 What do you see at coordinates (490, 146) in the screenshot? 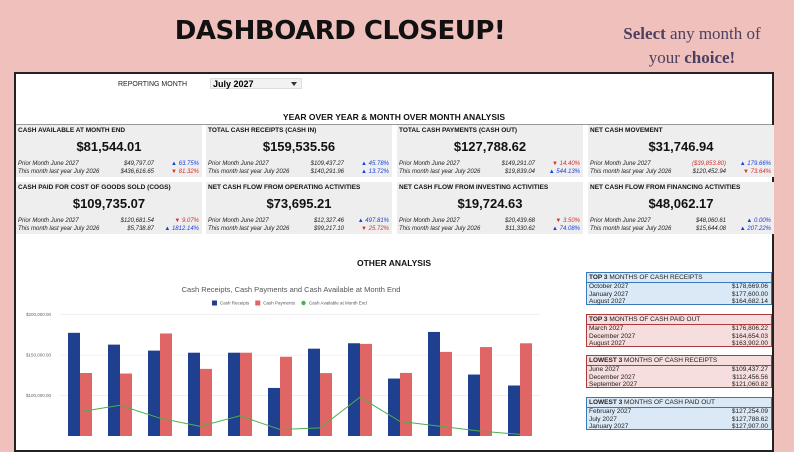
I see `kpi-value: $127,788.62` at bounding box center [490, 146].